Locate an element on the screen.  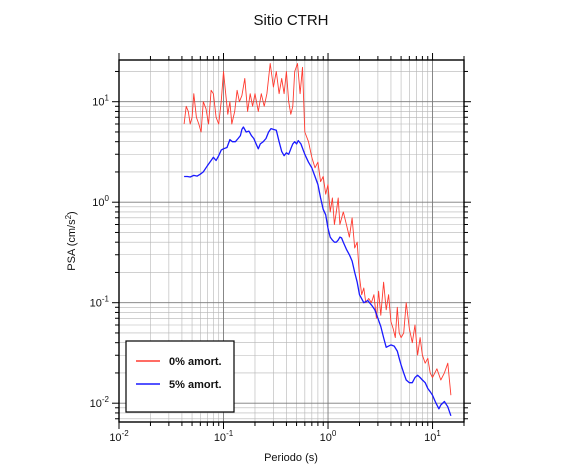
y-axis-label-tail: ) is located at coordinates (72, 213).